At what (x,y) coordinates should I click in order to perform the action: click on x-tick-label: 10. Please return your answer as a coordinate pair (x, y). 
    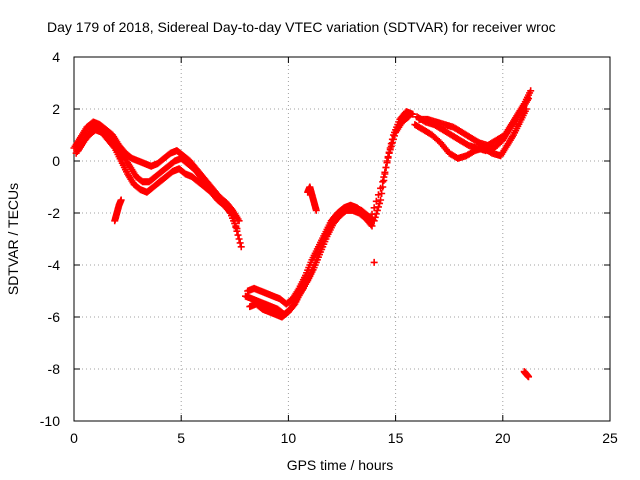
    Looking at the image, I should click on (289, 438).